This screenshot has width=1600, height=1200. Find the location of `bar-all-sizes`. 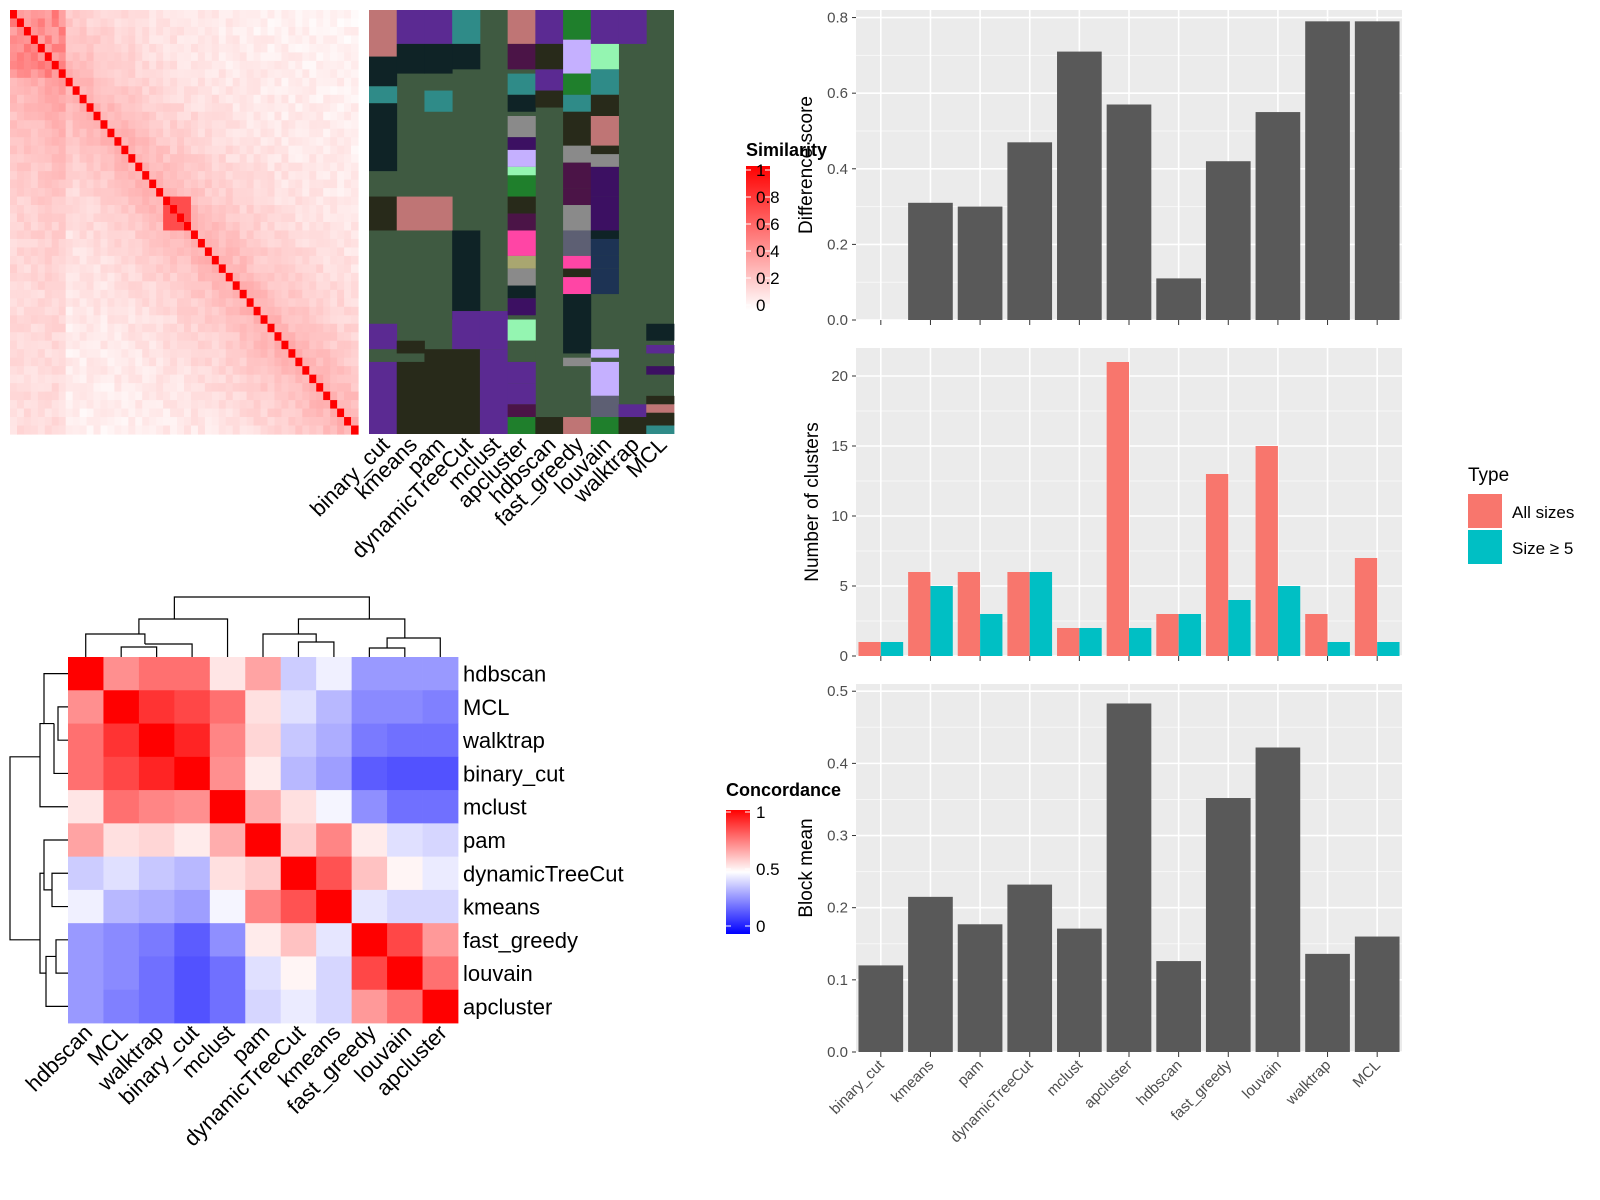

bar-all-sizes is located at coordinates (1316, 635).